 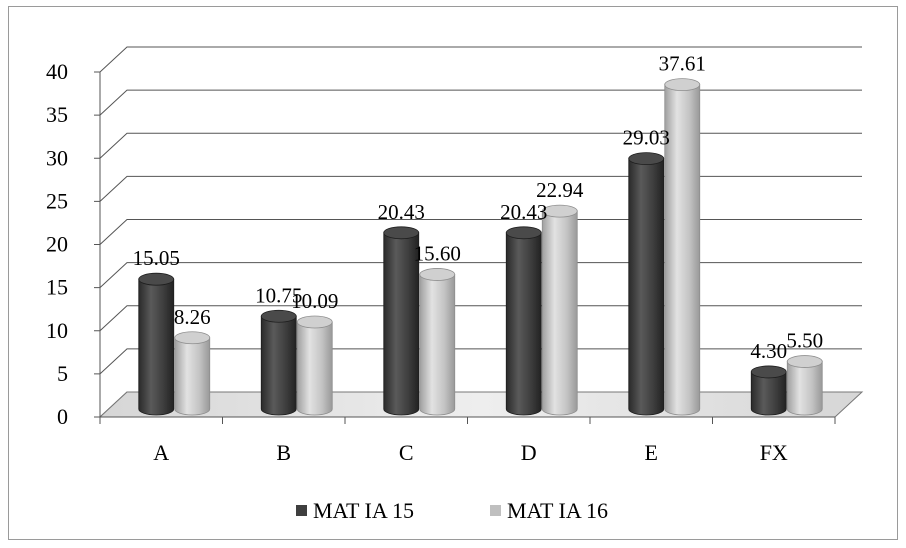 I want to click on y-tick-label: 25, so click(x=57, y=200).